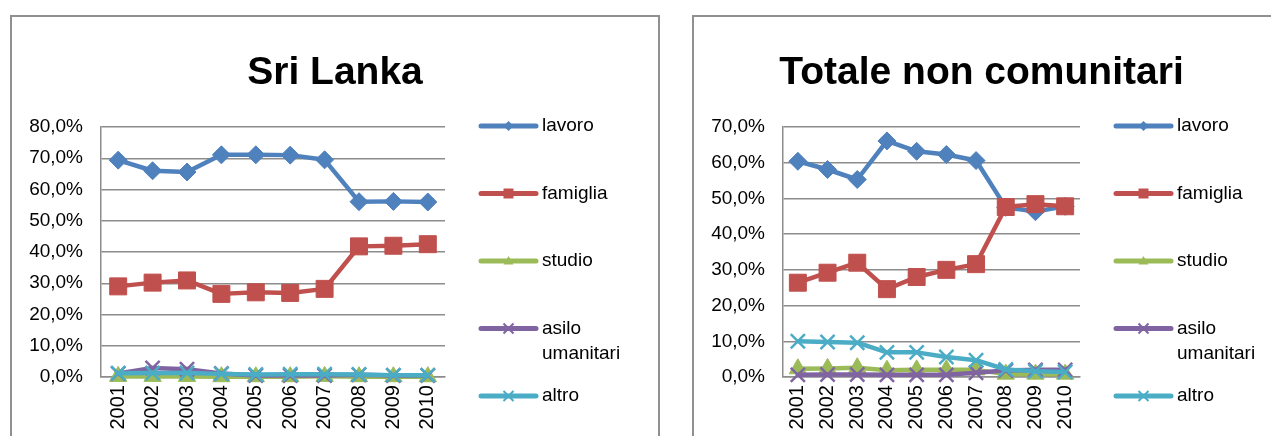 Image resolution: width=1279 pixels, height=444 pixels. Describe the element at coordinates (56, 126) in the screenshot. I see `y-tick-label: 80,0%` at that location.